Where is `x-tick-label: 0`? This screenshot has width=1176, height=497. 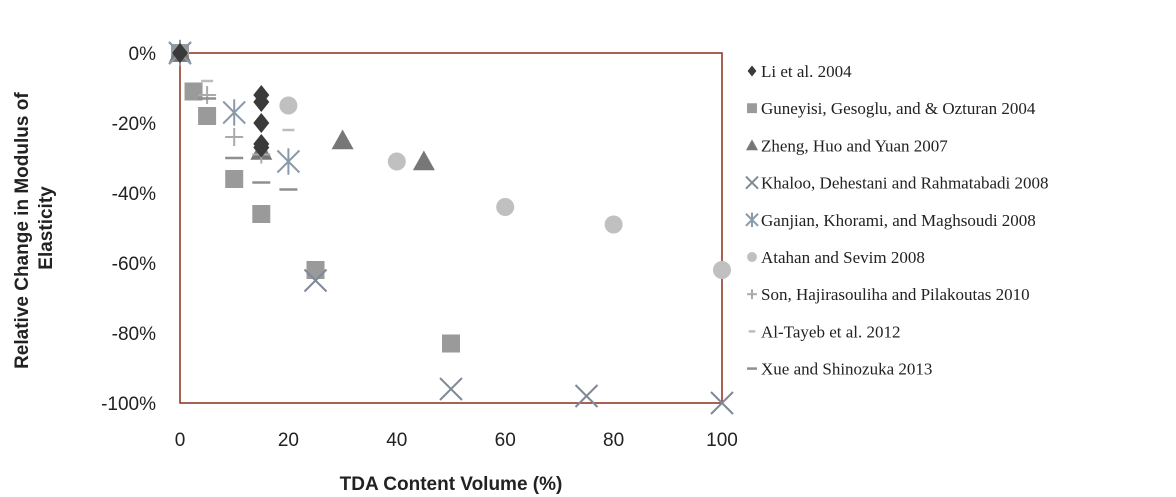 x-tick-label: 0 is located at coordinates (180, 440).